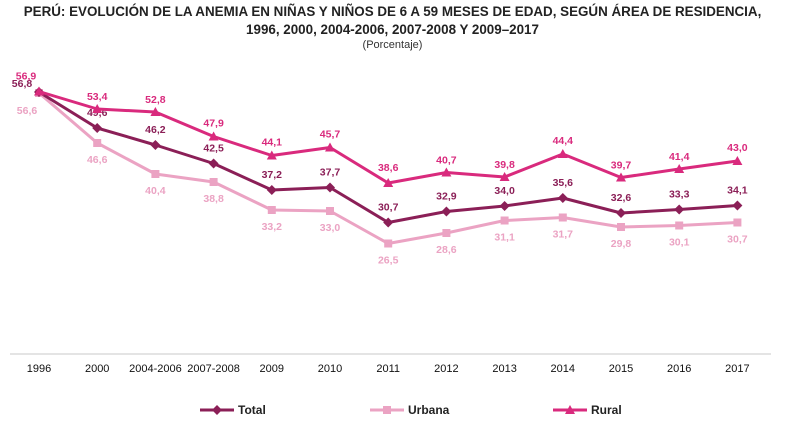  I want to click on data-label-total: 32,6, so click(621, 198).